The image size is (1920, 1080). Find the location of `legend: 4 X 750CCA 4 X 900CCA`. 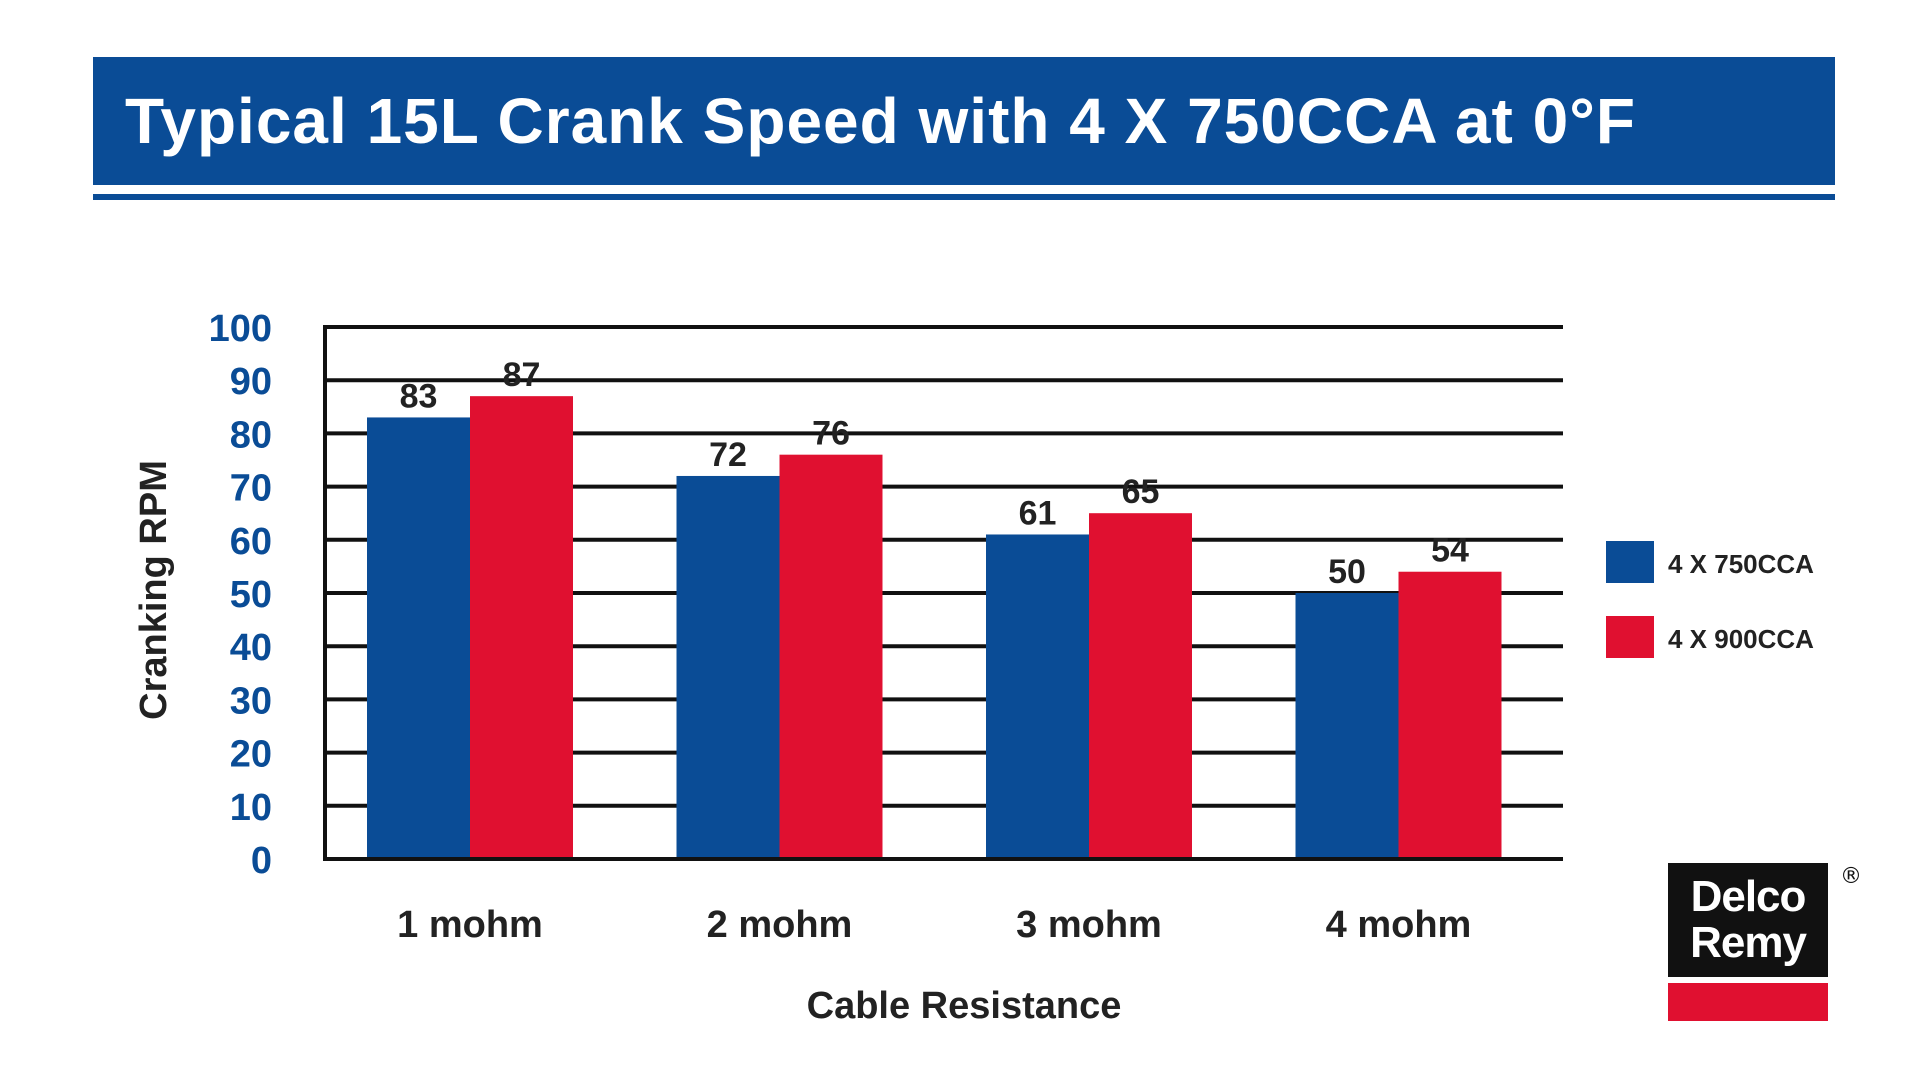

legend: 4 X 750CCA 4 X 900CCA is located at coordinates (1710, 599).